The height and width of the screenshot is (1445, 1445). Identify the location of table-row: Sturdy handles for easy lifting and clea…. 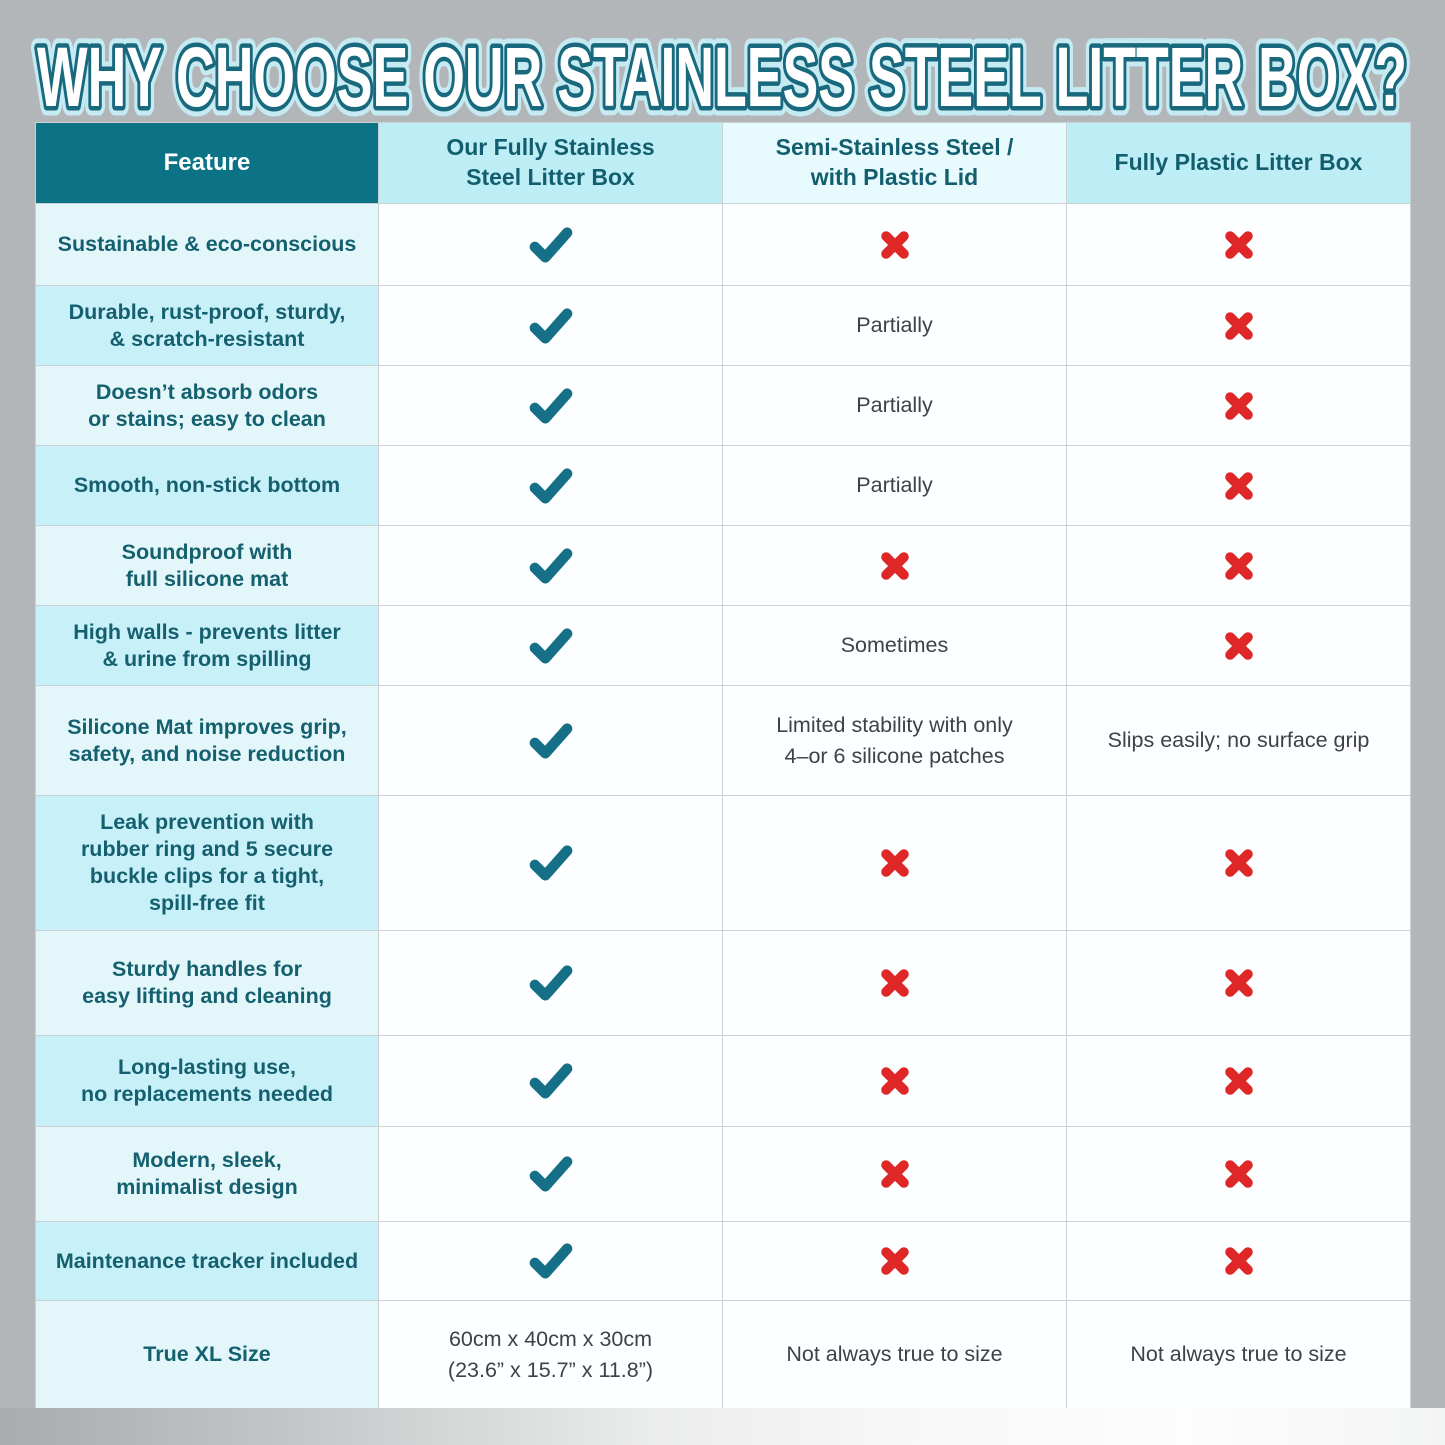
(723, 983).